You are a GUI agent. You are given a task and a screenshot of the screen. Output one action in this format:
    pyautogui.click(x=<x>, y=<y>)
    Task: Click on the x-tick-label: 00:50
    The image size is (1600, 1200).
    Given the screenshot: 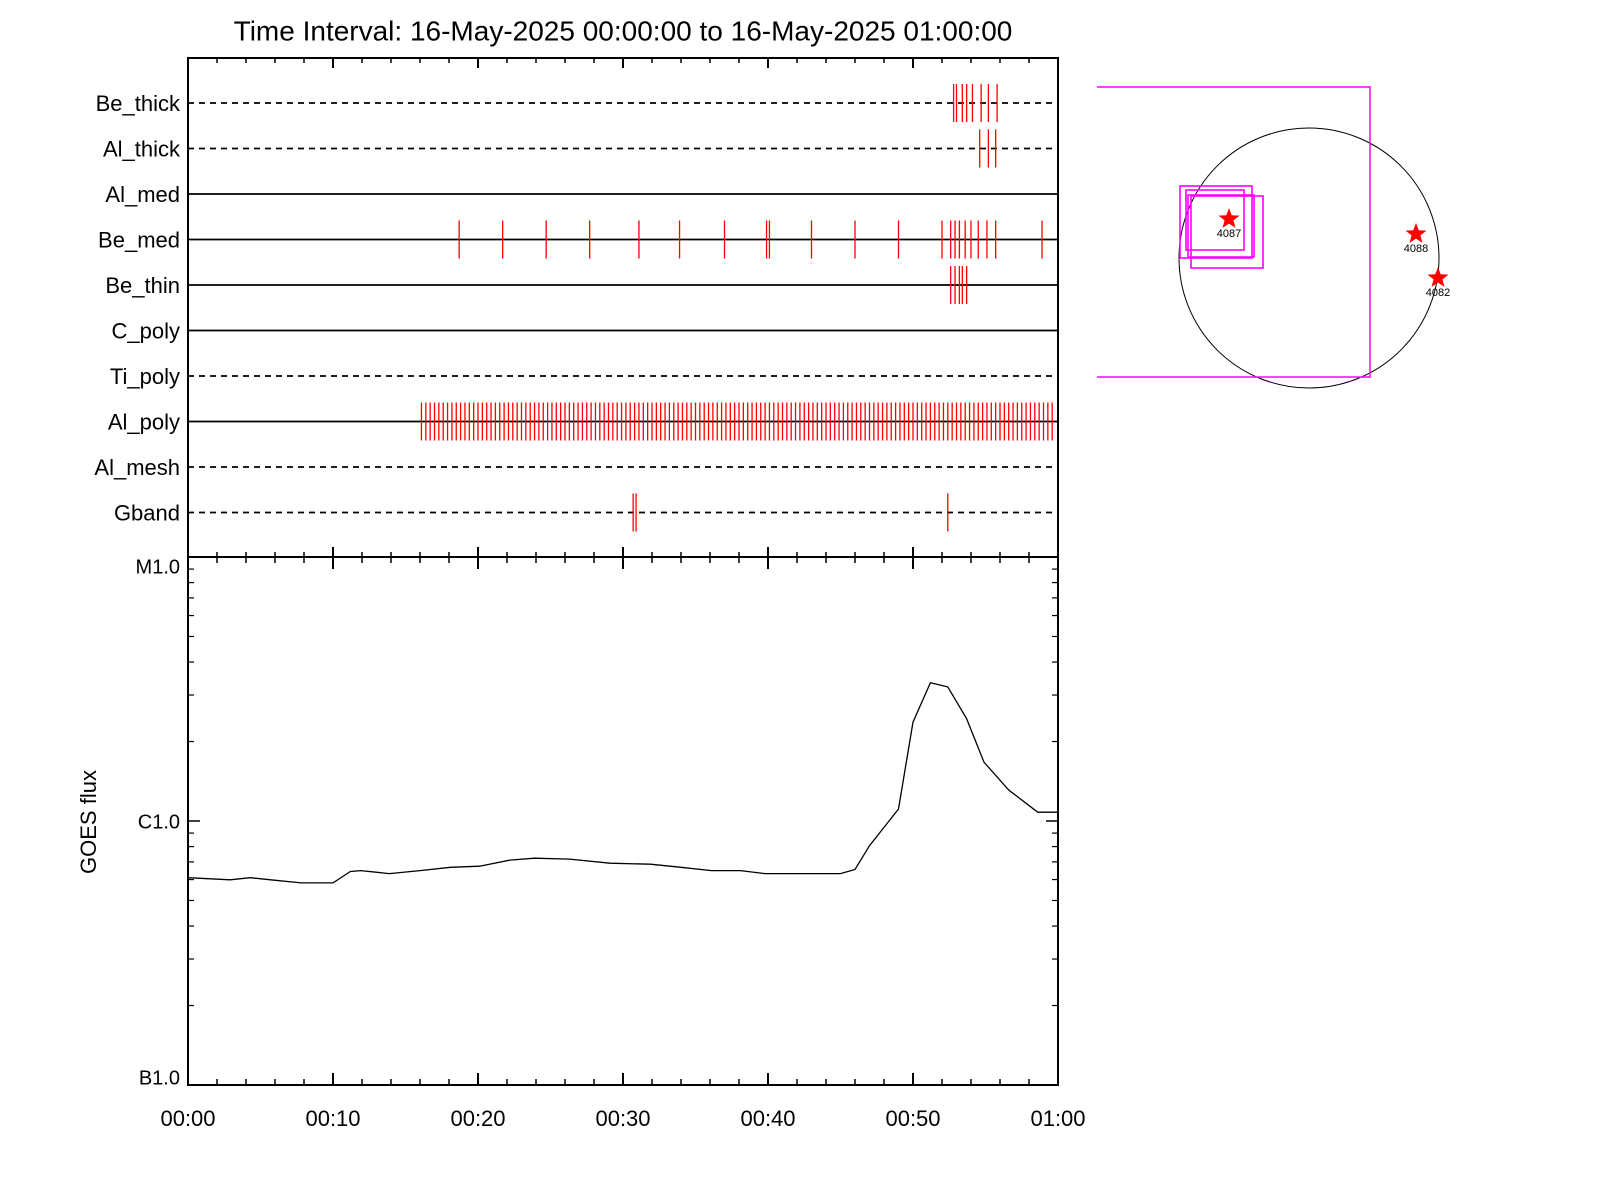 What is the action you would take?
    pyautogui.click(x=912, y=1118)
    